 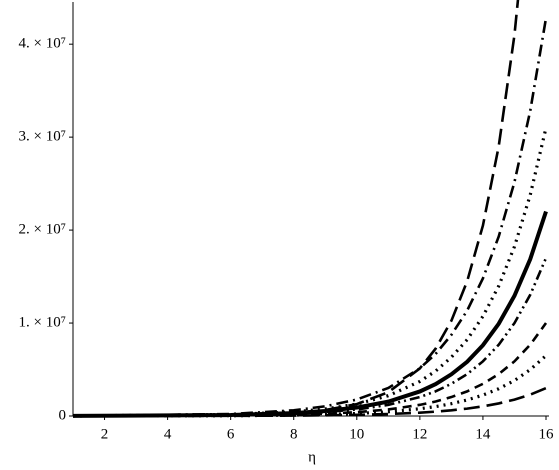 I want to click on y-tick-label: 3. × 10⁷, so click(x=42, y=137).